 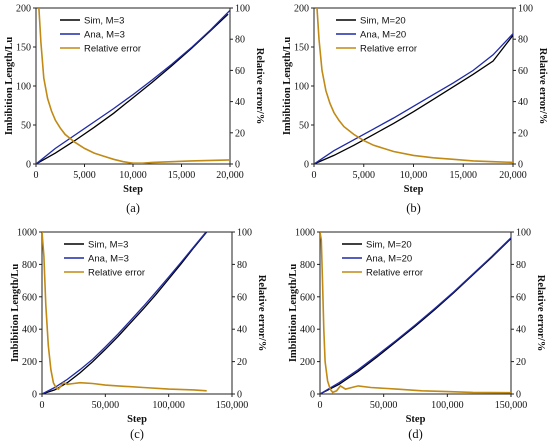 I want to click on legend-label: Sim, M=20, so click(x=383, y=21).